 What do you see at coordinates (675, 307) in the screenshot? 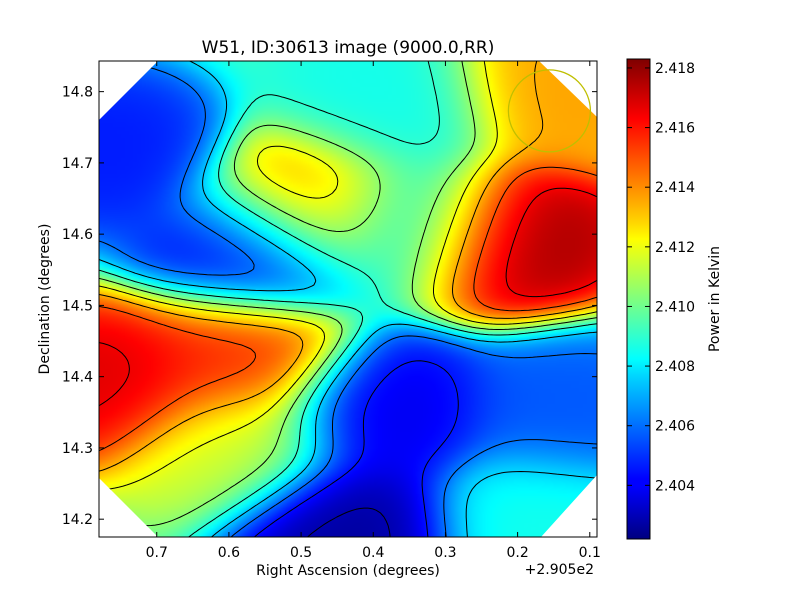
I see `colorbar-tick-label: 2.410` at bounding box center [675, 307].